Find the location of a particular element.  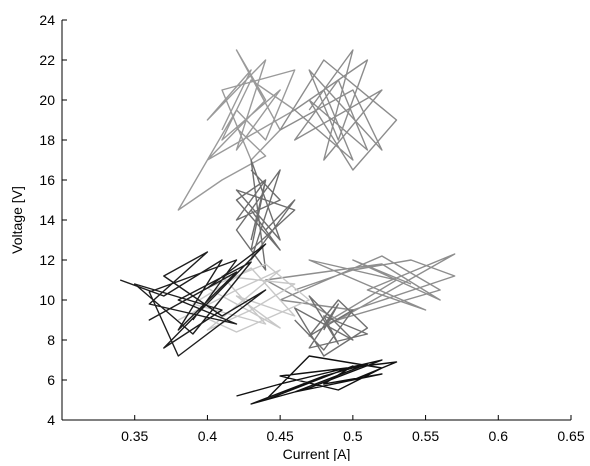

y-tick-label: 4 is located at coordinates (51, 420).